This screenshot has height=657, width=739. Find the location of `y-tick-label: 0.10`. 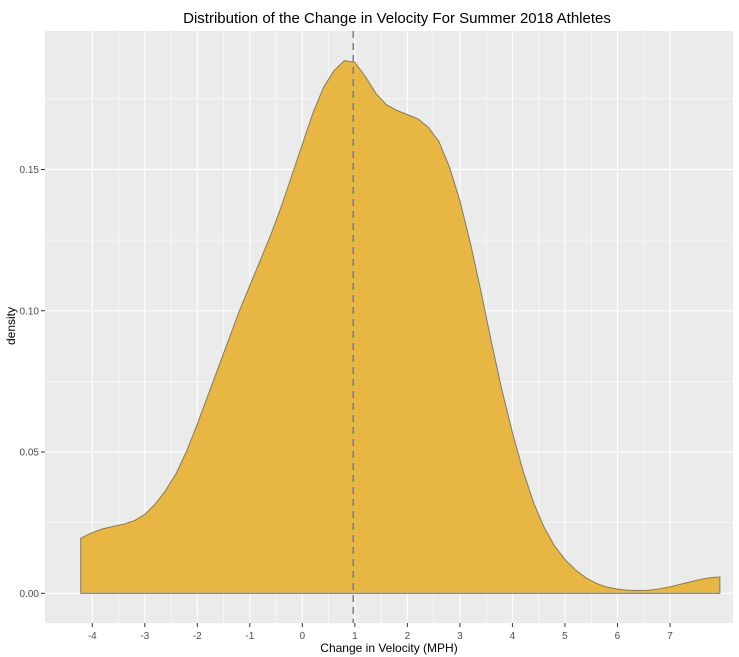

y-tick-label: 0.10 is located at coordinates (30, 311).